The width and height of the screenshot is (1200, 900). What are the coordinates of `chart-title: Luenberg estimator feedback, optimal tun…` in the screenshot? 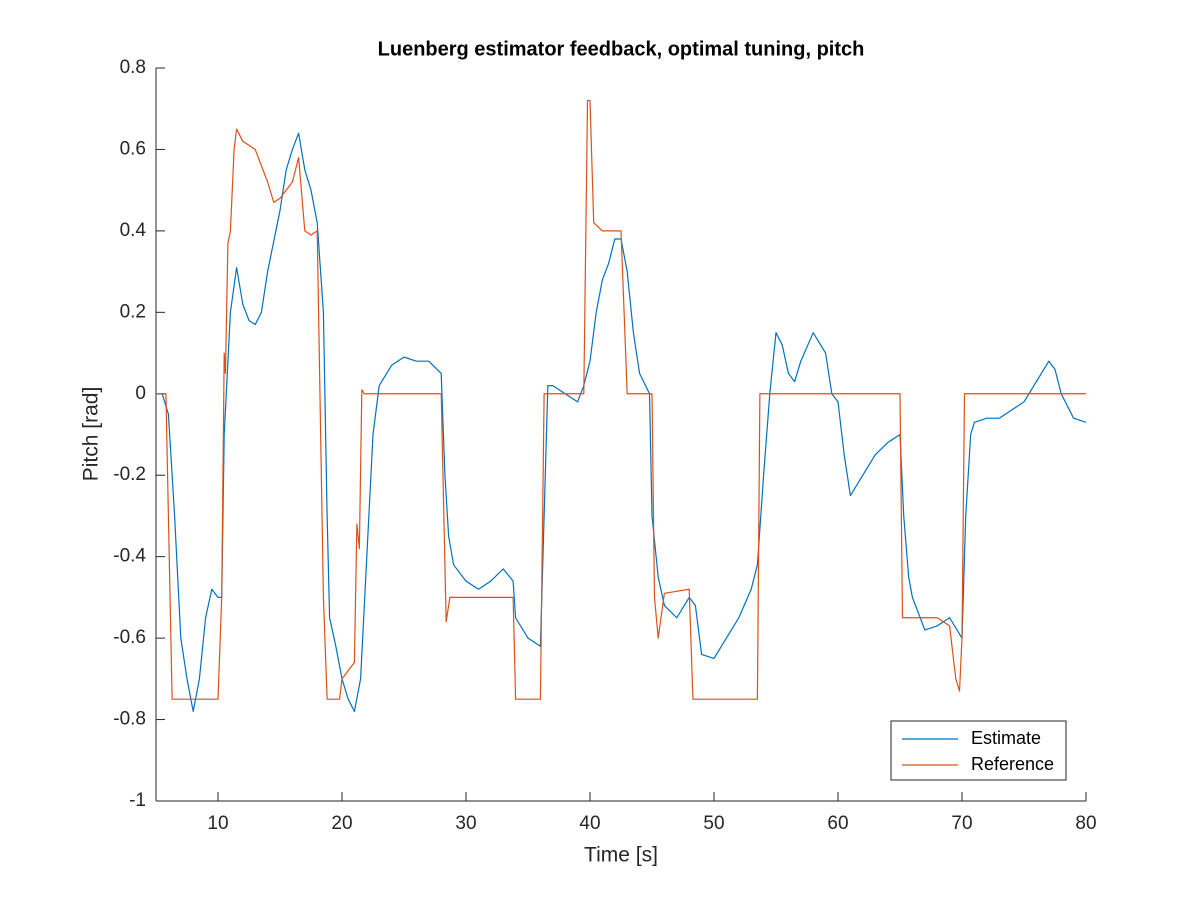 It's located at (621, 49).